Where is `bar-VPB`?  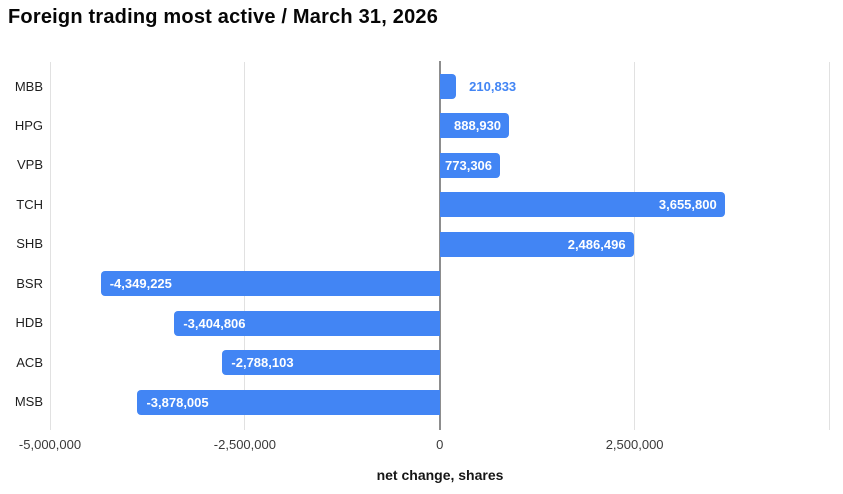 bar-VPB is located at coordinates (470, 165).